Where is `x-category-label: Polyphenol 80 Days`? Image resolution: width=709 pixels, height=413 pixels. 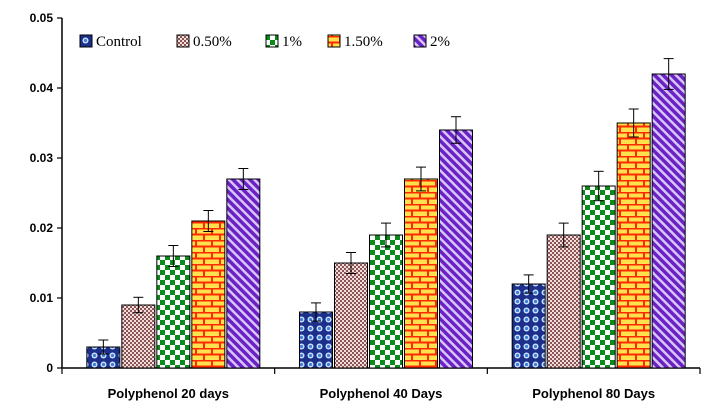 x-category-label: Polyphenol 80 Days is located at coordinates (593, 393).